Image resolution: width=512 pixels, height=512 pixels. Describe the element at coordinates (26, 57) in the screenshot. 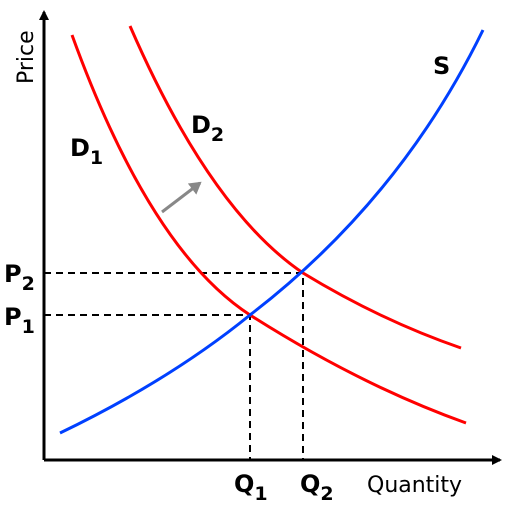

I see `y-axis-title: Price` at that location.